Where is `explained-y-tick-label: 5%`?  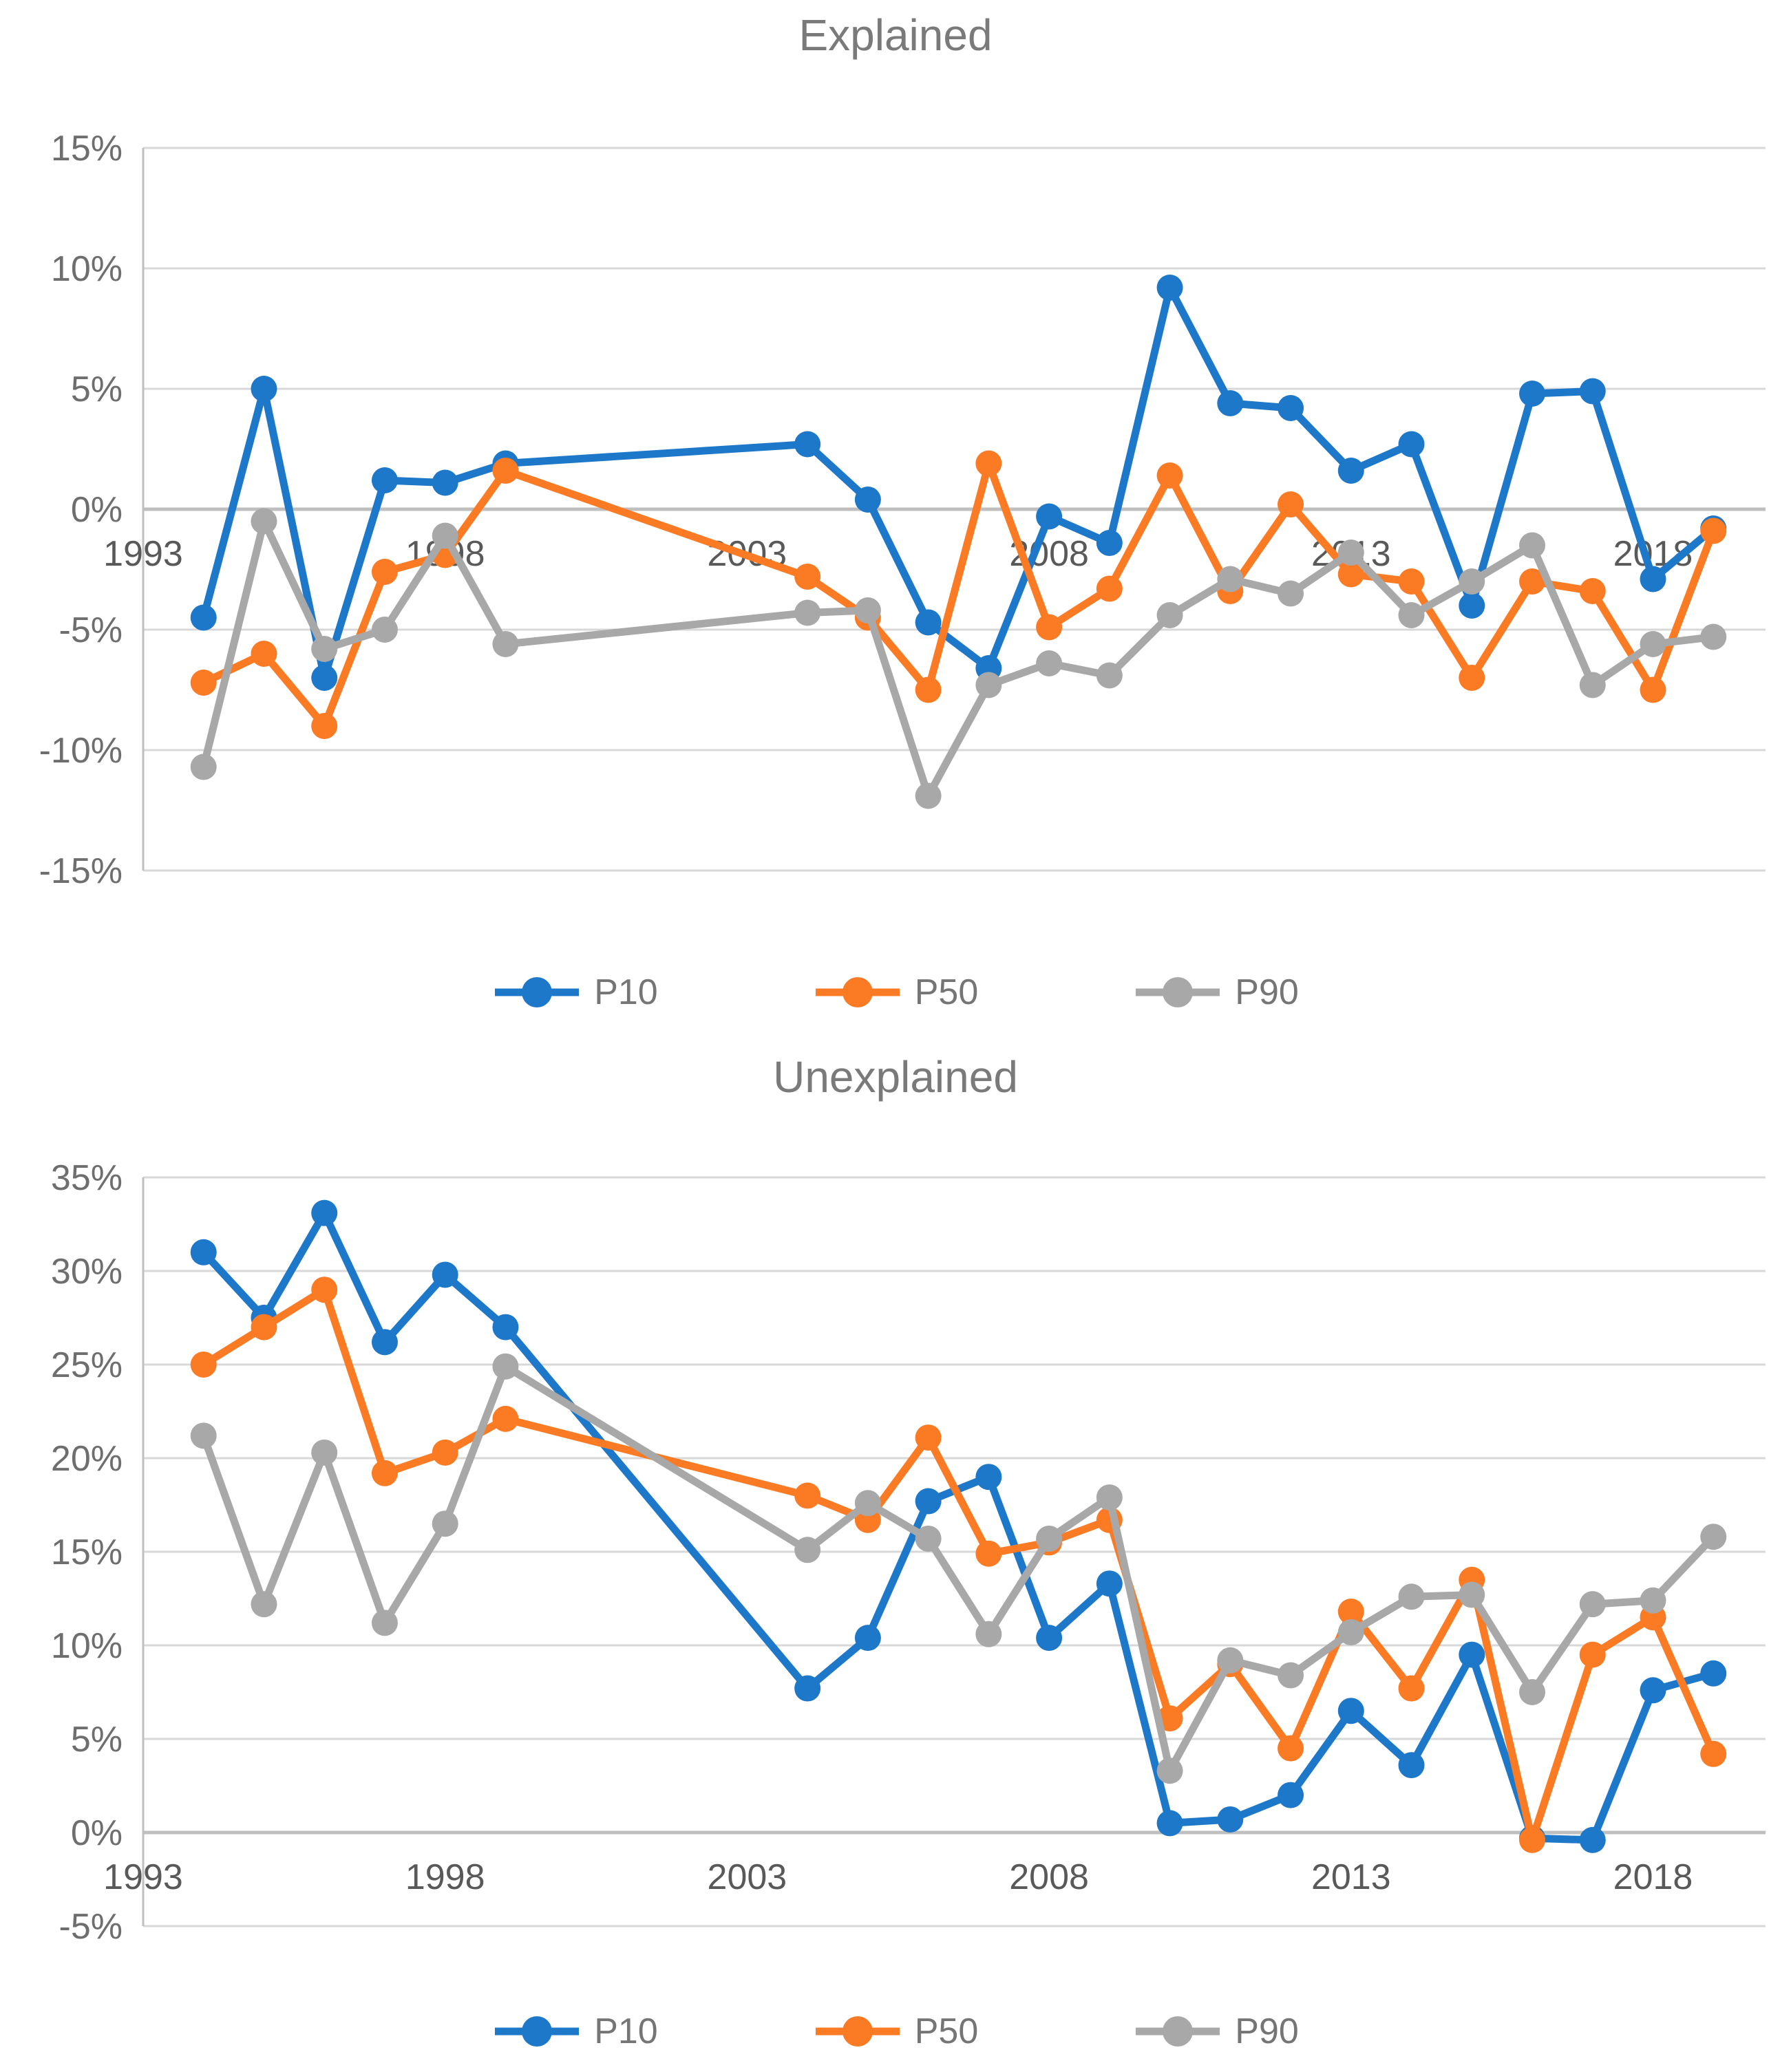
explained-y-tick-label: 5% is located at coordinates (97, 389).